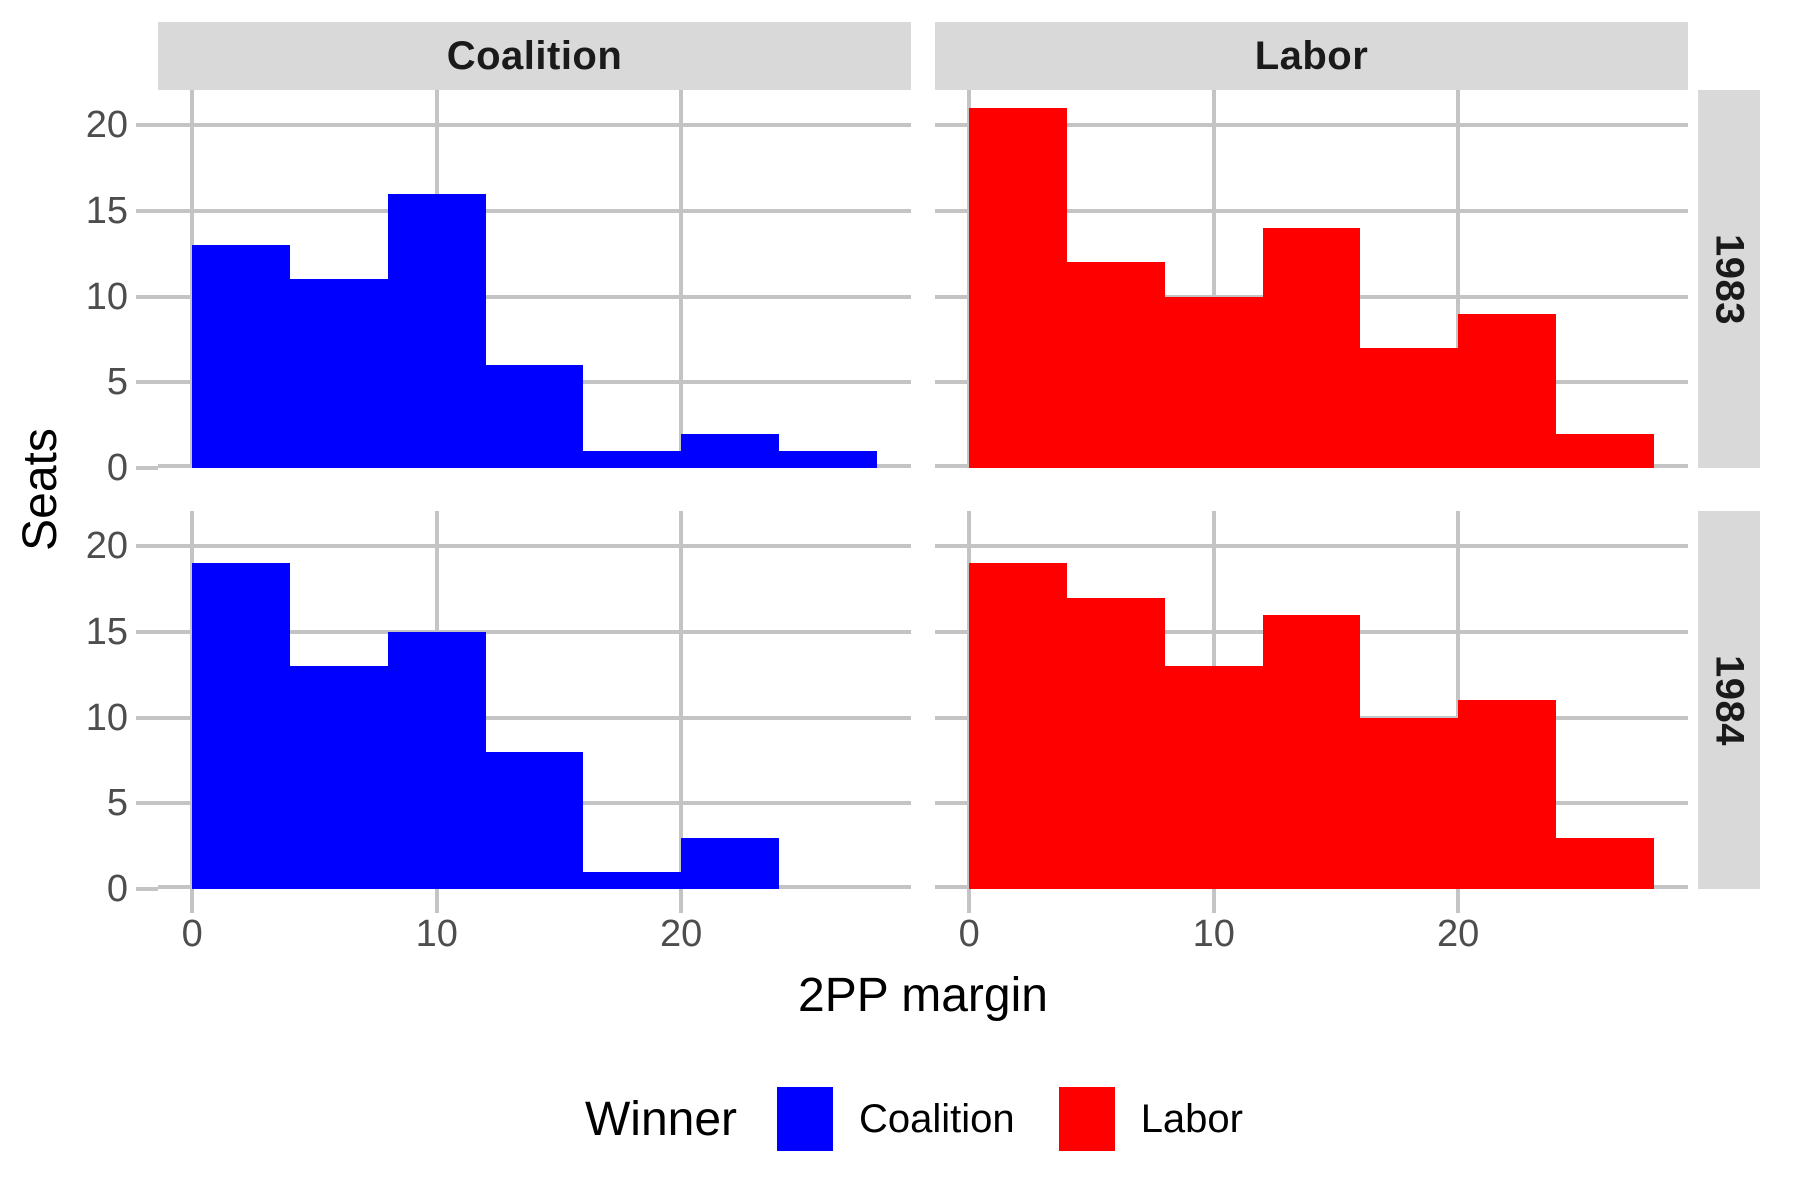 Image resolution: width=1800 pixels, height=1200 pixels. I want to click on panel-coalition-1983, so click(534, 279).